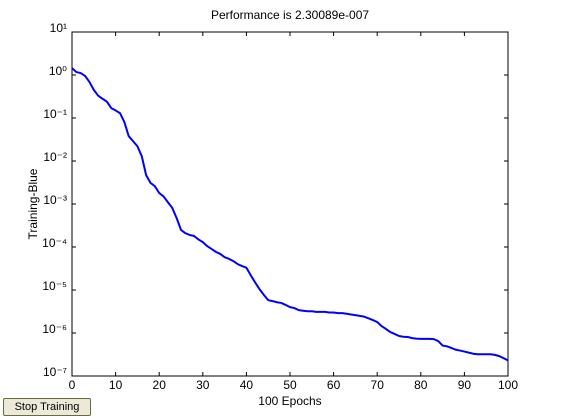 The height and width of the screenshot is (420, 561). Describe the element at coordinates (47, 407) in the screenshot. I see `stop-training-button: Stop Training` at that location.